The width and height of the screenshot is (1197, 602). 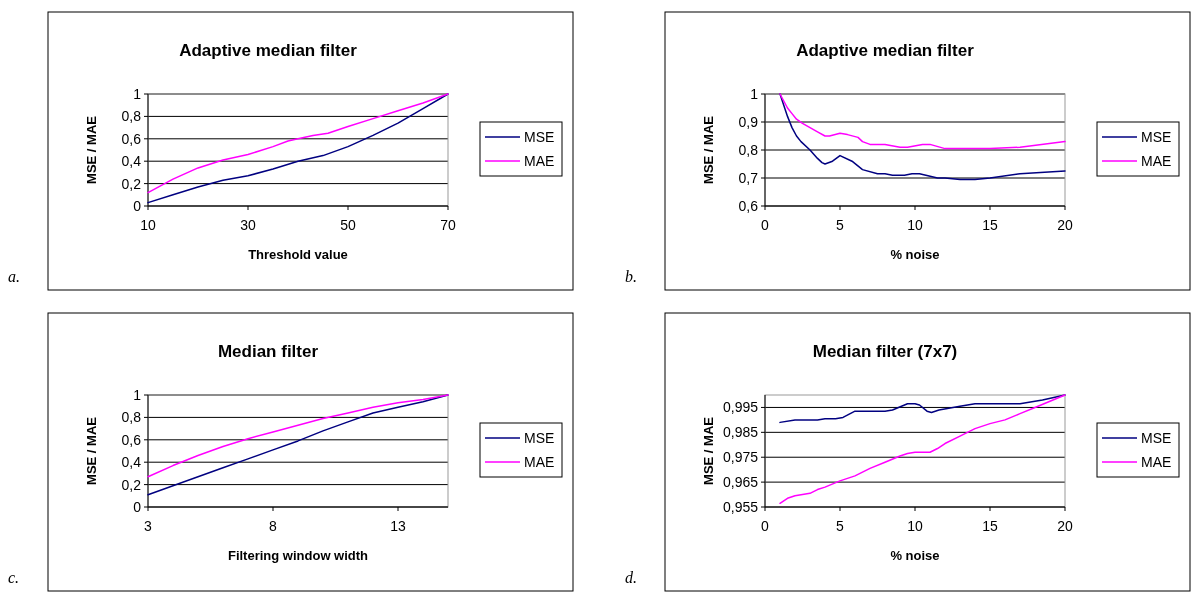 I want to click on y-tick-label: 0,955, so click(x=740, y=506).